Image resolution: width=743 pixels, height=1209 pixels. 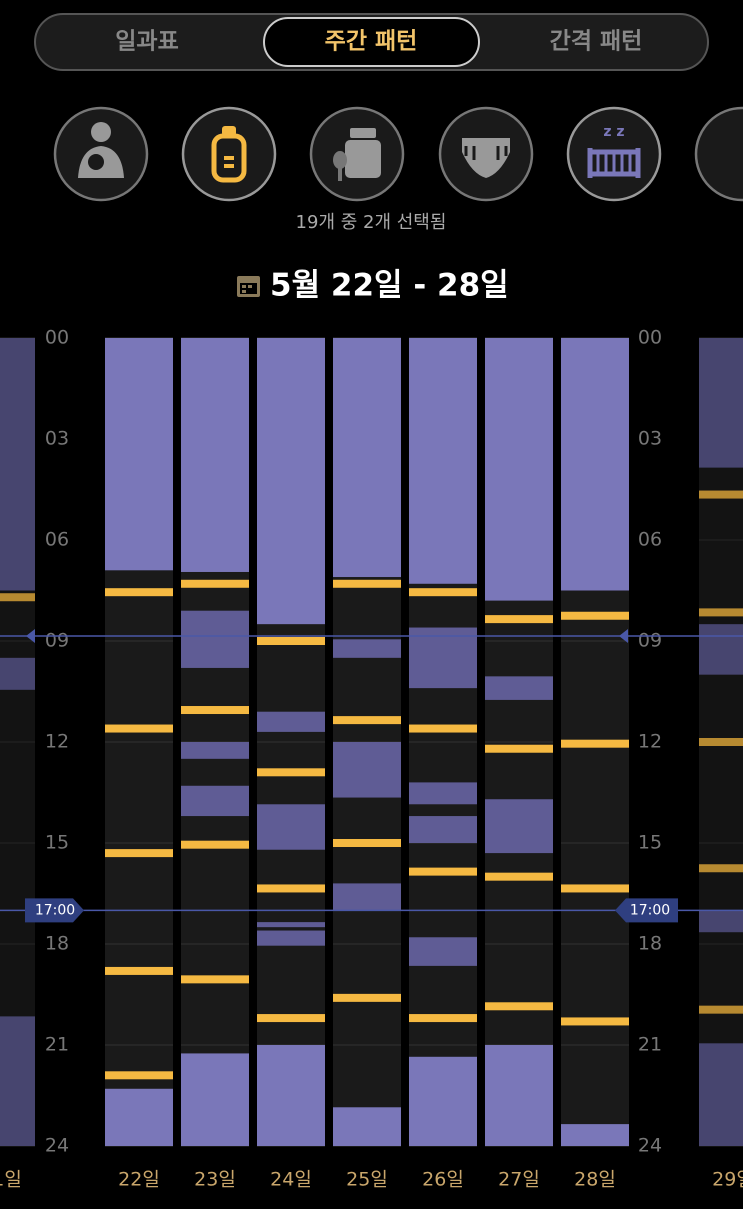 What do you see at coordinates (389, 286) in the screenshot?
I see `date-range: 5월 22일 - 28일` at bounding box center [389, 286].